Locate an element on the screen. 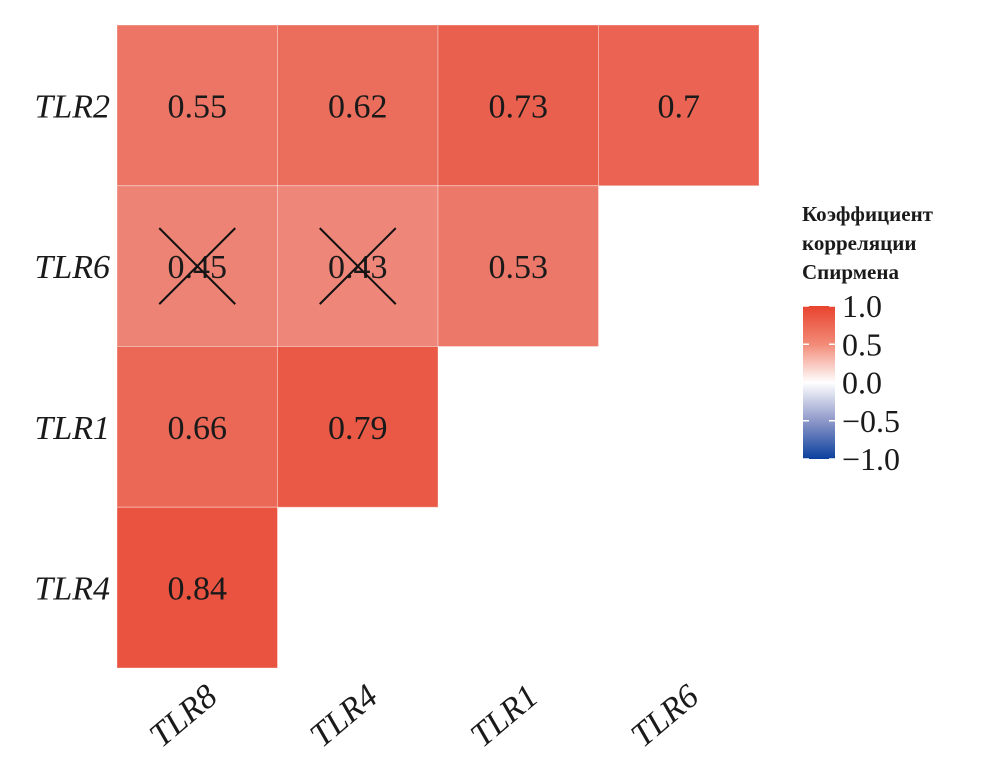 The width and height of the screenshot is (1003, 774). legend-tick-label: 0.5 is located at coordinates (862, 344).